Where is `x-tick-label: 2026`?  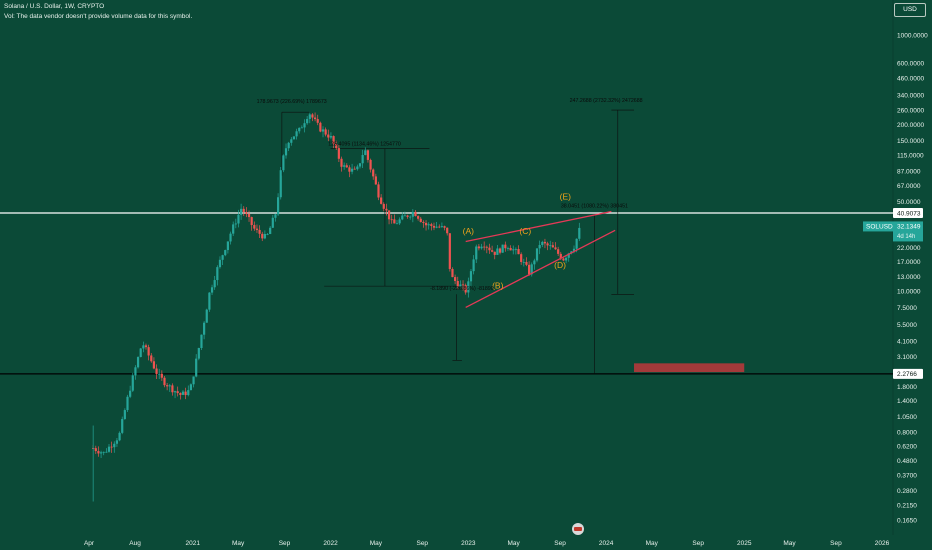 x-tick-label: 2026 is located at coordinates (882, 543).